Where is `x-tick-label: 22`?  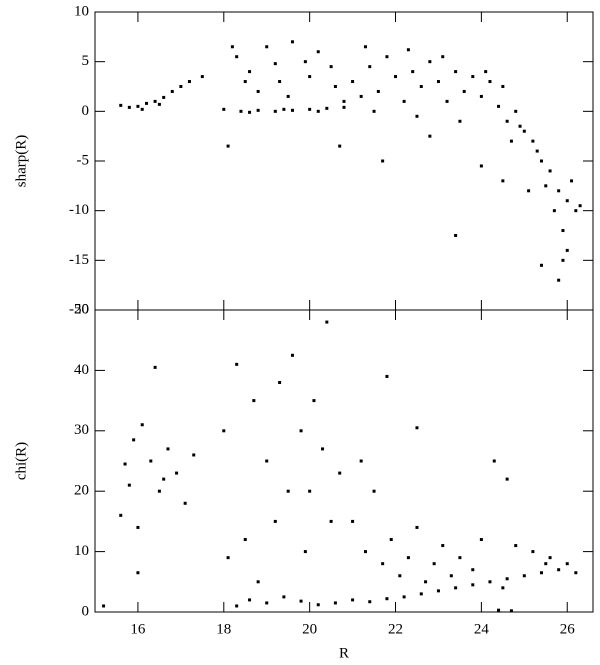
x-tick-label: 22 is located at coordinates (395, 629).